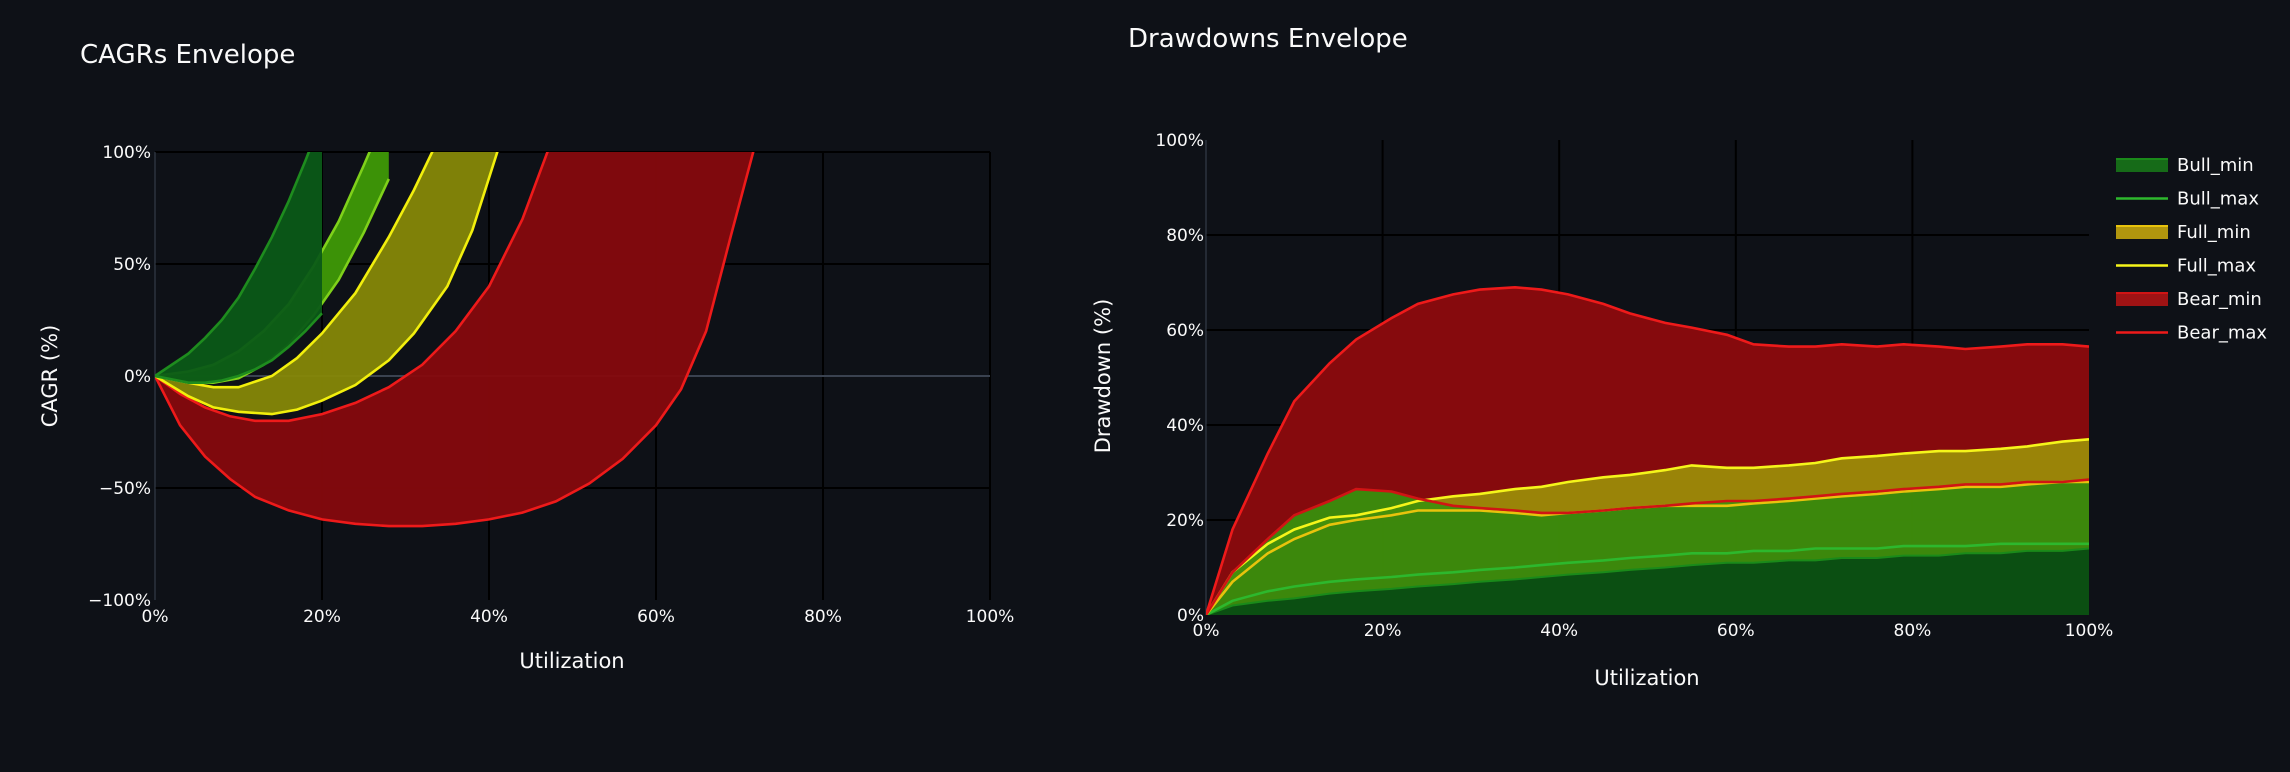 Image resolution: width=2290 pixels, height=772 pixels. What do you see at coordinates (2218, 199) in the screenshot?
I see `legend-label: Bull_max` at bounding box center [2218, 199].